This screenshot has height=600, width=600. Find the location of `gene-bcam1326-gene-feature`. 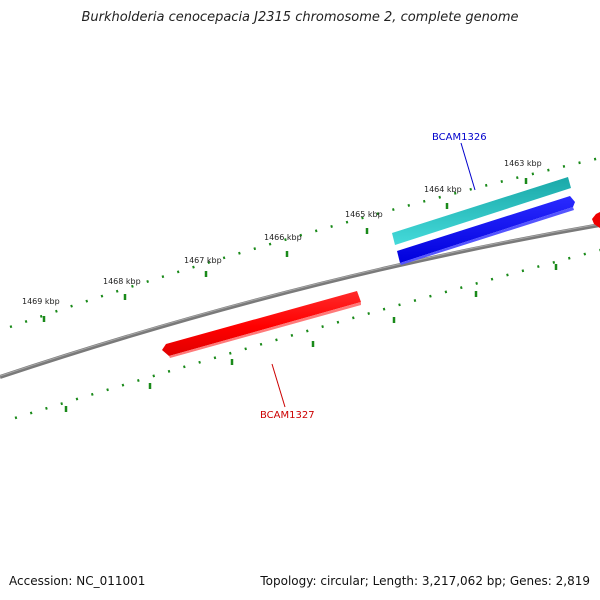

gene-bcam1326-gene-feature is located at coordinates (481, 211).